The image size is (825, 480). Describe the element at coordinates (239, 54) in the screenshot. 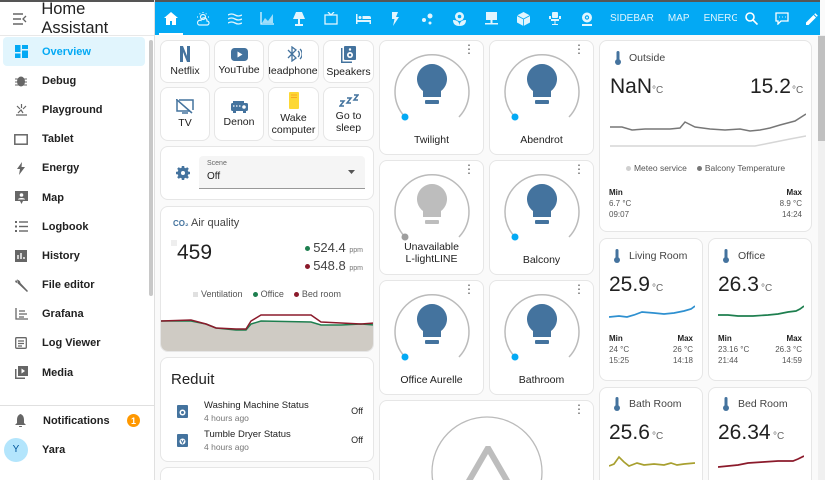

I see `youtube-icon` at that location.